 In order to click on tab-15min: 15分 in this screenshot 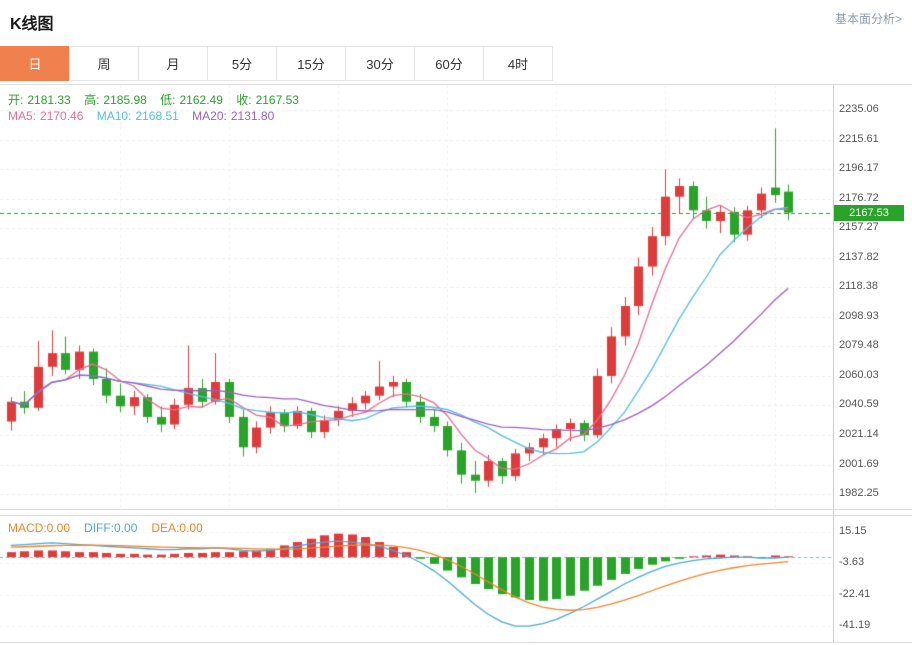, I will do `click(311, 63)`.